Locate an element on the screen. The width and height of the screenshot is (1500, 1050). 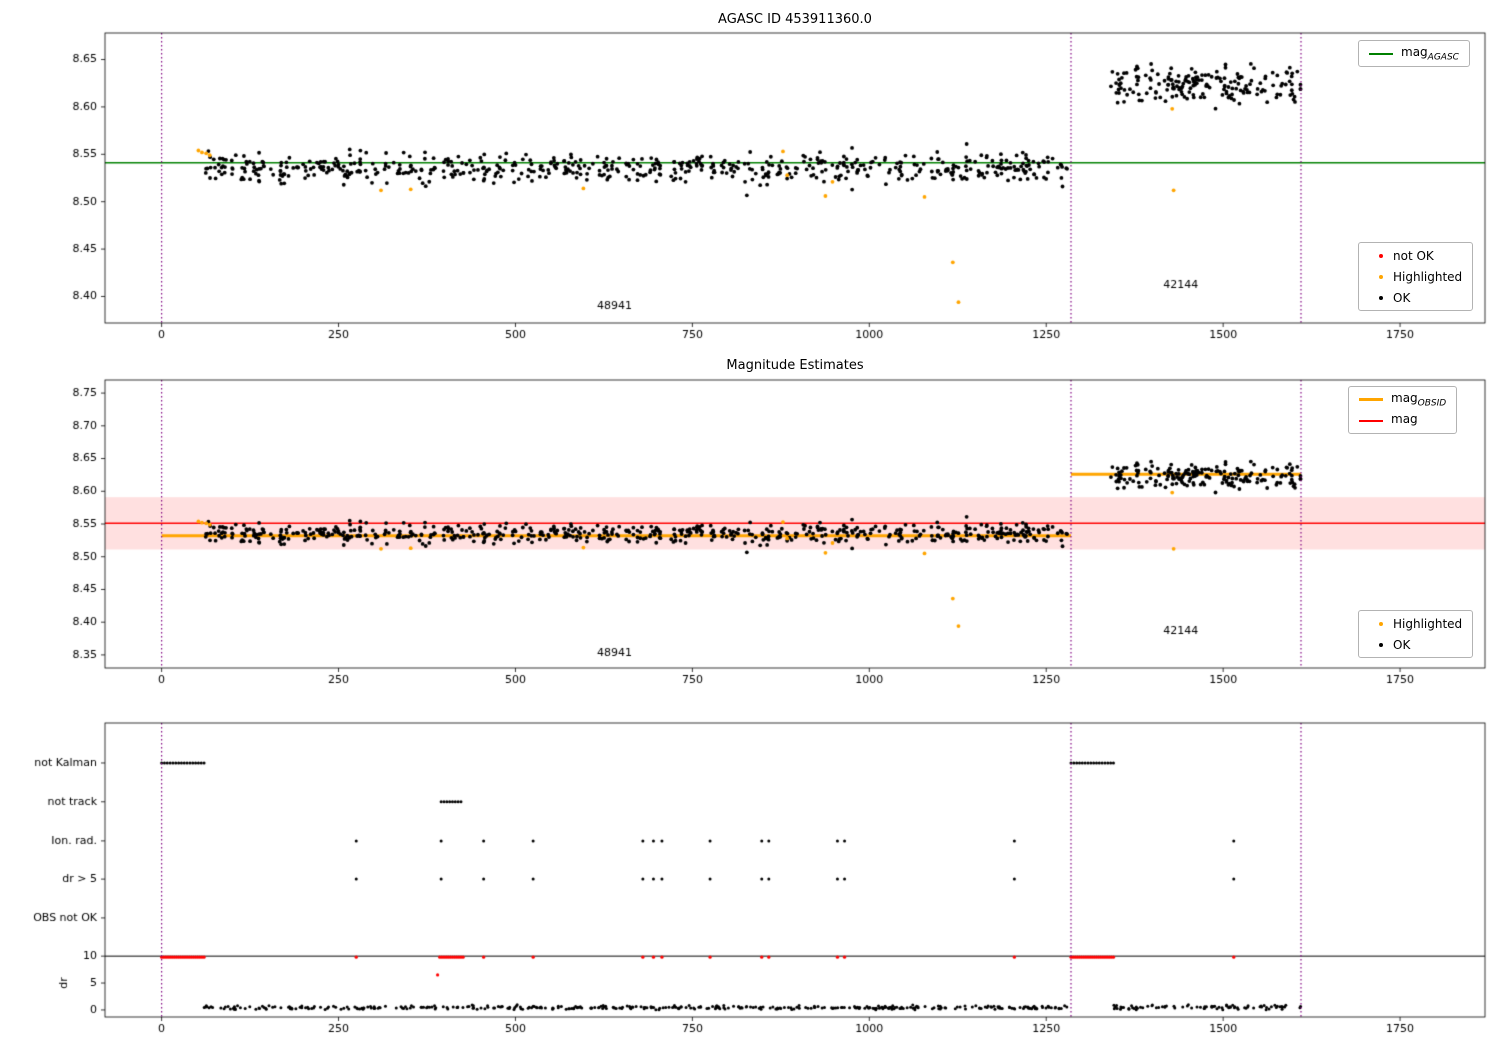
legend-entry-not-ok: not OK is located at coordinates (1415, 255).